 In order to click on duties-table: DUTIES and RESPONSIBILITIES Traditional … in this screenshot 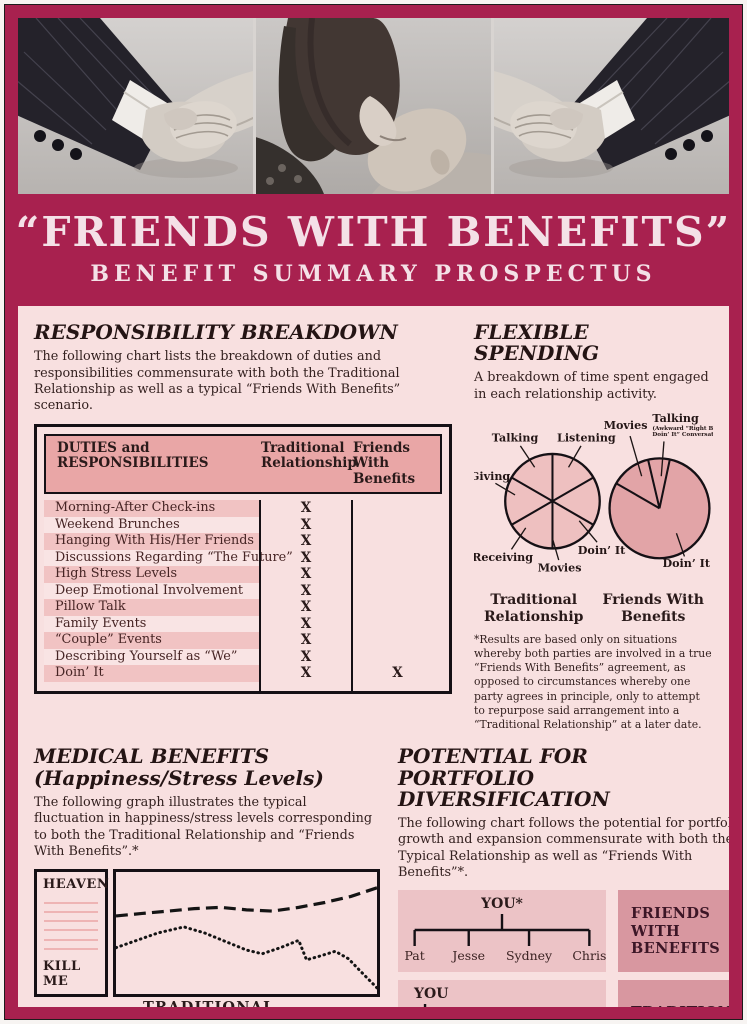, I will do `click(243, 558)`.